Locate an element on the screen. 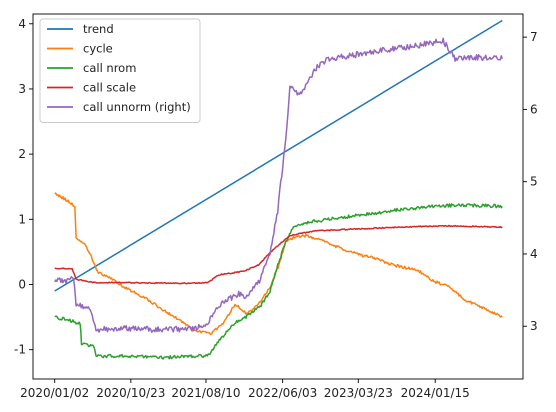 Image resolution: width=556 pixels, height=412 pixels. y-right-tick-label: 7 is located at coordinates (534, 37).